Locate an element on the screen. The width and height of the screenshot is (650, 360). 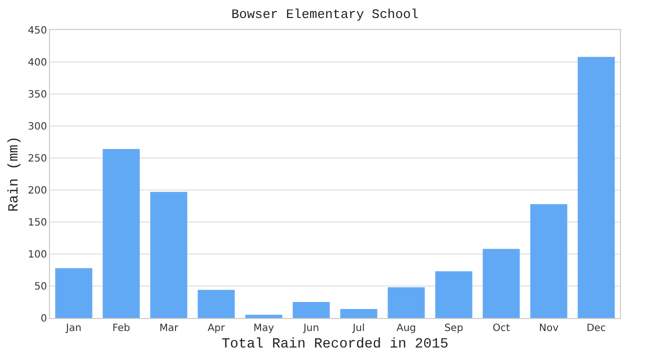
y-tick-label: 300 is located at coordinates (37, 127).